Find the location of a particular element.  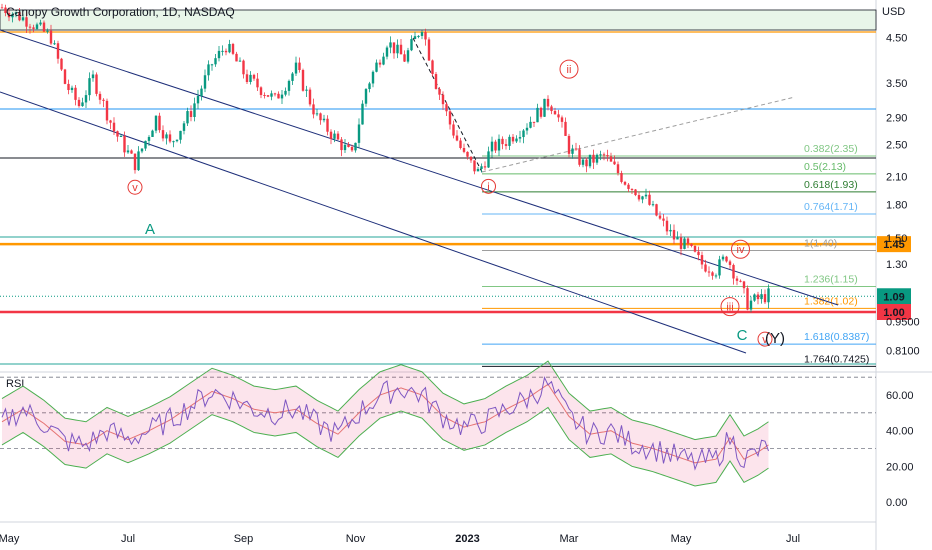

fib-level-label: 1.382(1.02) is located at coordinates (831, 301).